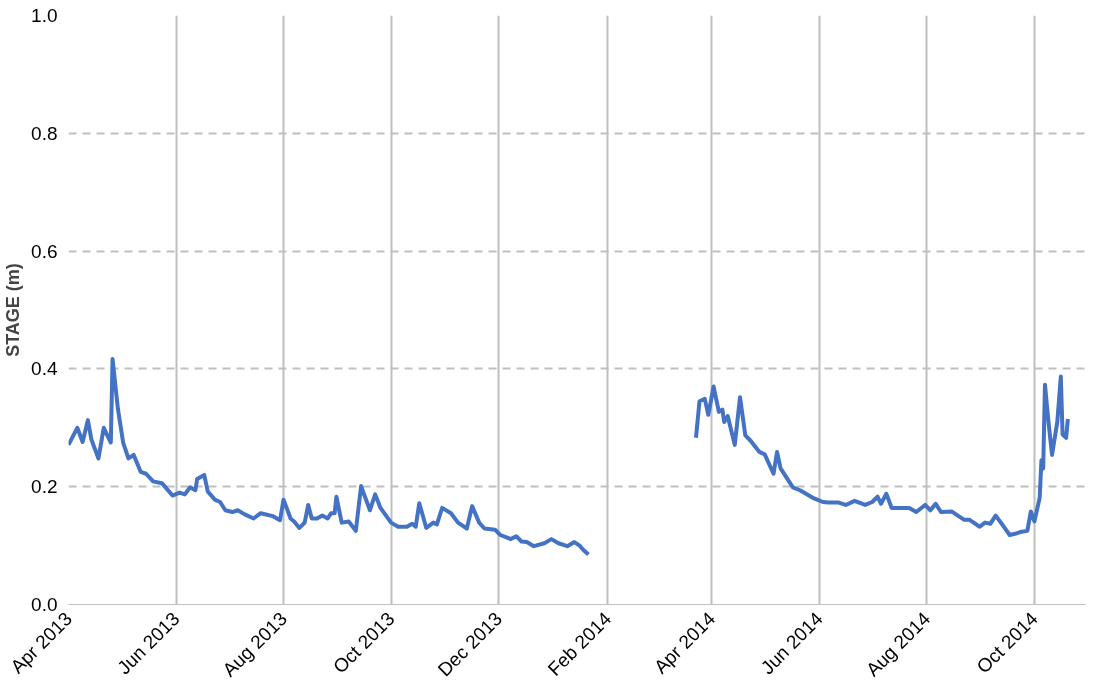  I want to click on y-tick-label: 0.2, so click(44, 487).